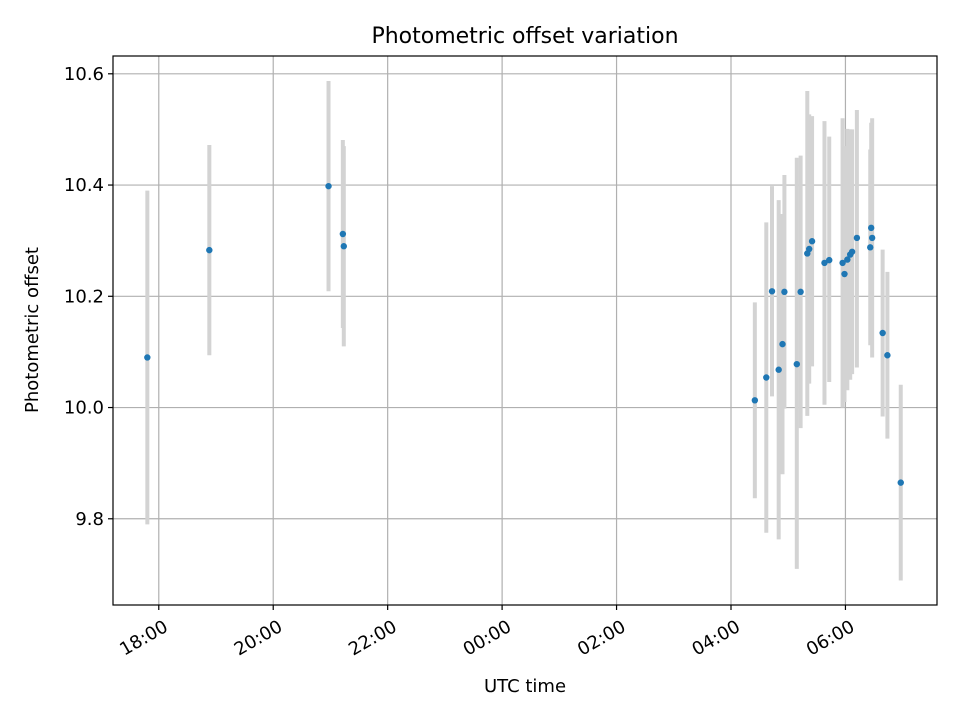 This screenshot has height=720, width=960. I want to click on y-axis-label: Photometric offset, so click(32, 330).